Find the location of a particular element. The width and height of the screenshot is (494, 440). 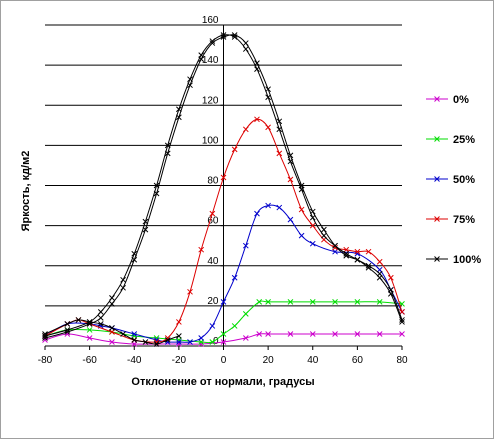

y-tick-label: 60 is located at coordinates (213, 221).